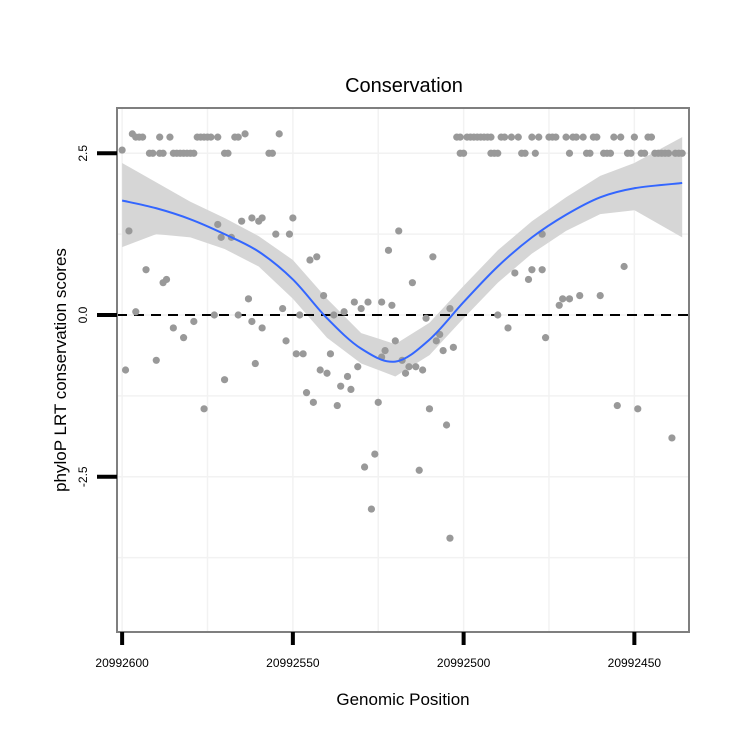  What do you see at coordinates (464, 663) in the screenshot?
I see `x-tick-label: 20992500` at bounding box center [464, 663].